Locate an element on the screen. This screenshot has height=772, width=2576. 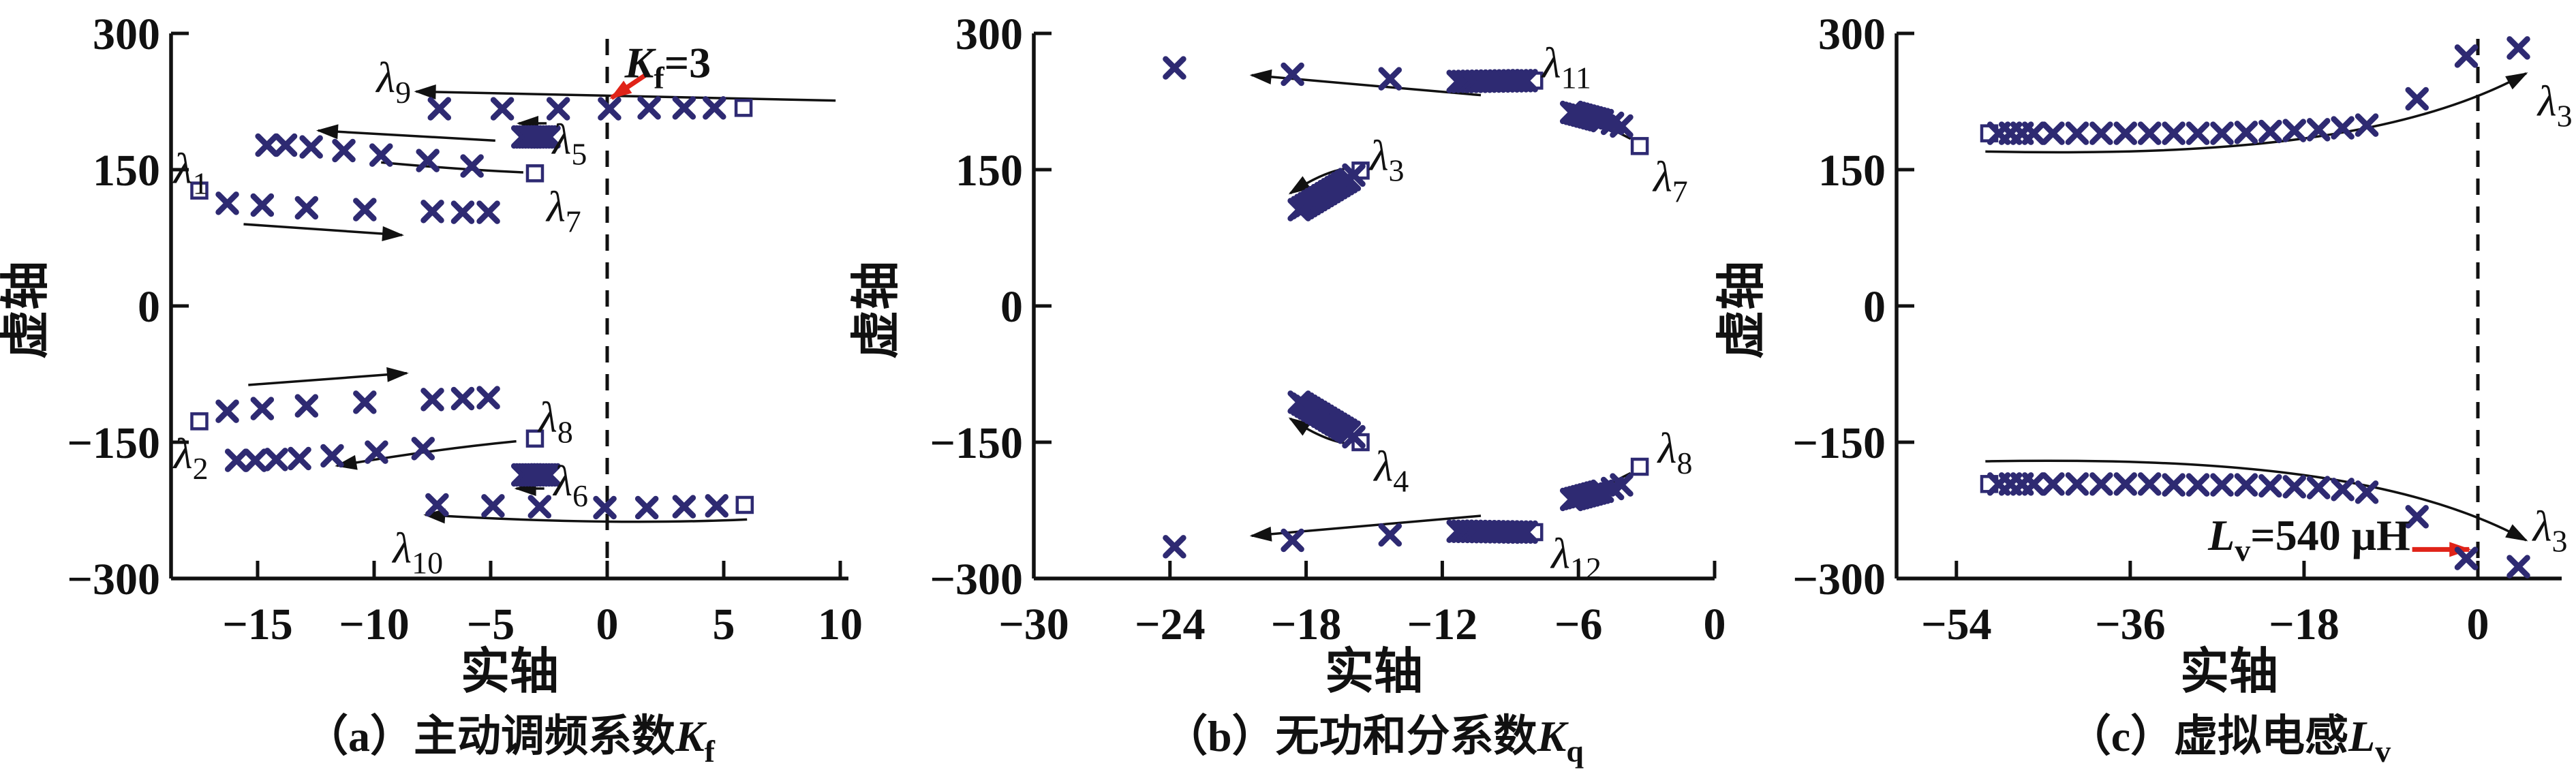
lambda-label: λ3 is located at coordinates (2554, 105).